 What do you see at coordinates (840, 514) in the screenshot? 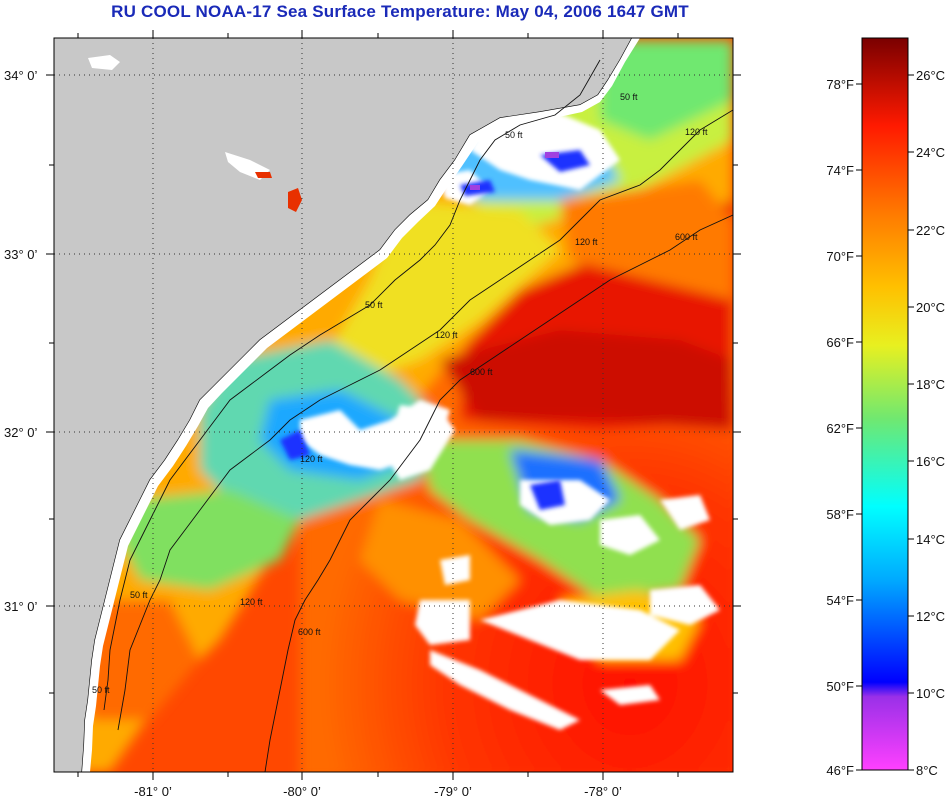
I see `svg-text: 58°F` at bounding box center [840, 514].